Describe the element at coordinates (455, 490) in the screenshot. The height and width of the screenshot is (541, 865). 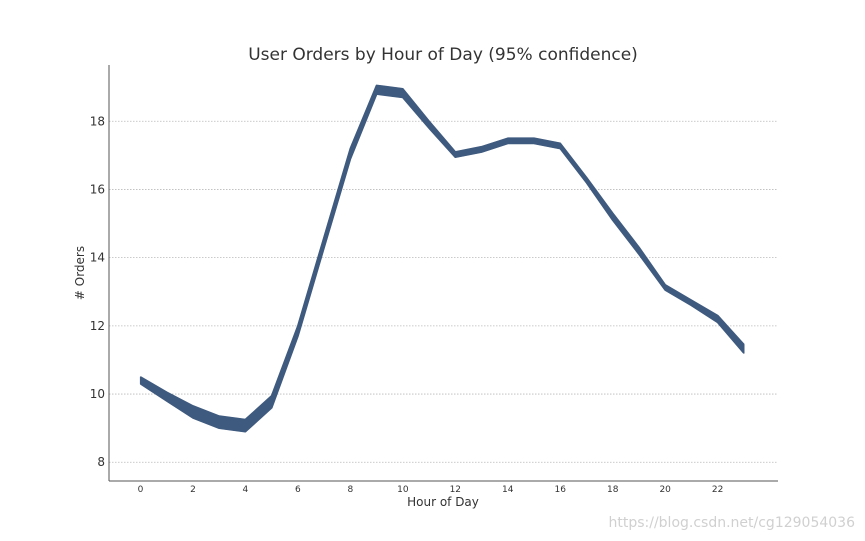
I see `x-tick-label-12: 12` at that location.